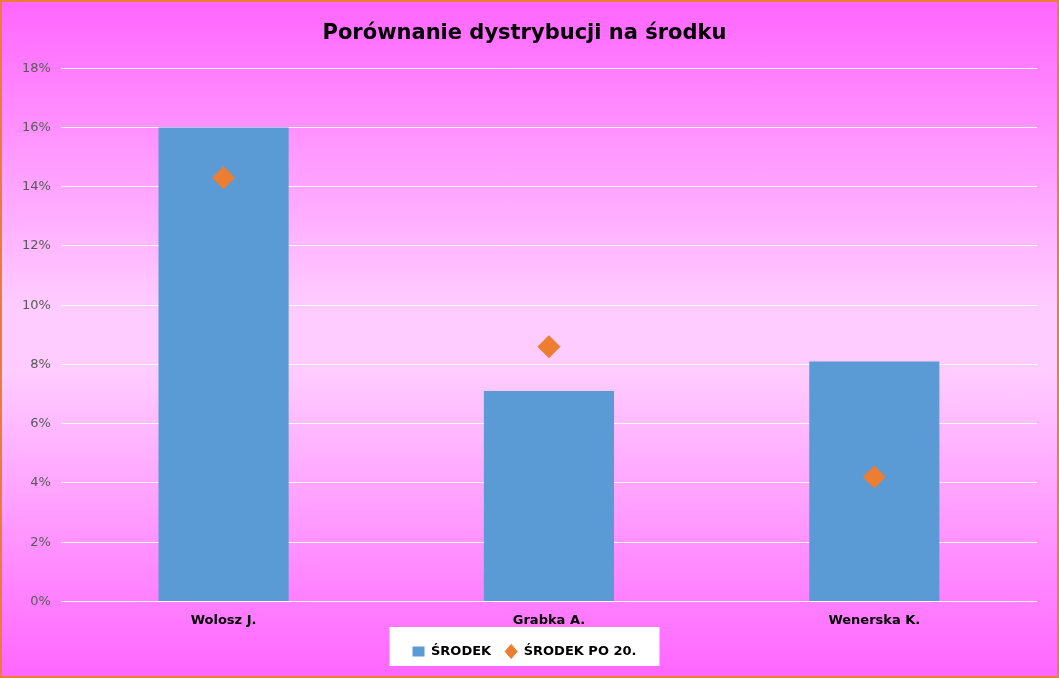 The width and height of the screenshot is (1059, 678). What do you see at coordinates (549, 619) in the screenshot?
I see `x-tick-label: Grabka A.` at bounding box center [549, 619].